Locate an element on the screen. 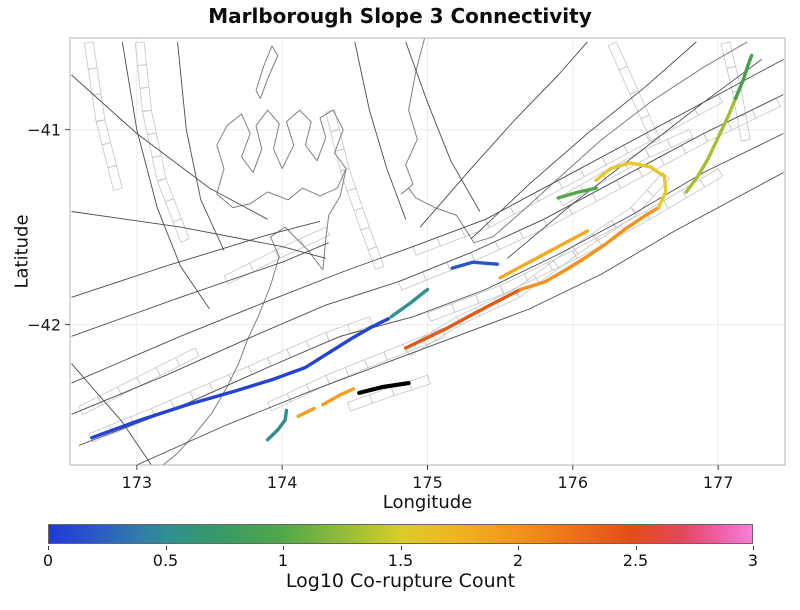 The height and width of the screenshot is (610, 800). x-tick-label: 176 is located at coordinates (573, 482).